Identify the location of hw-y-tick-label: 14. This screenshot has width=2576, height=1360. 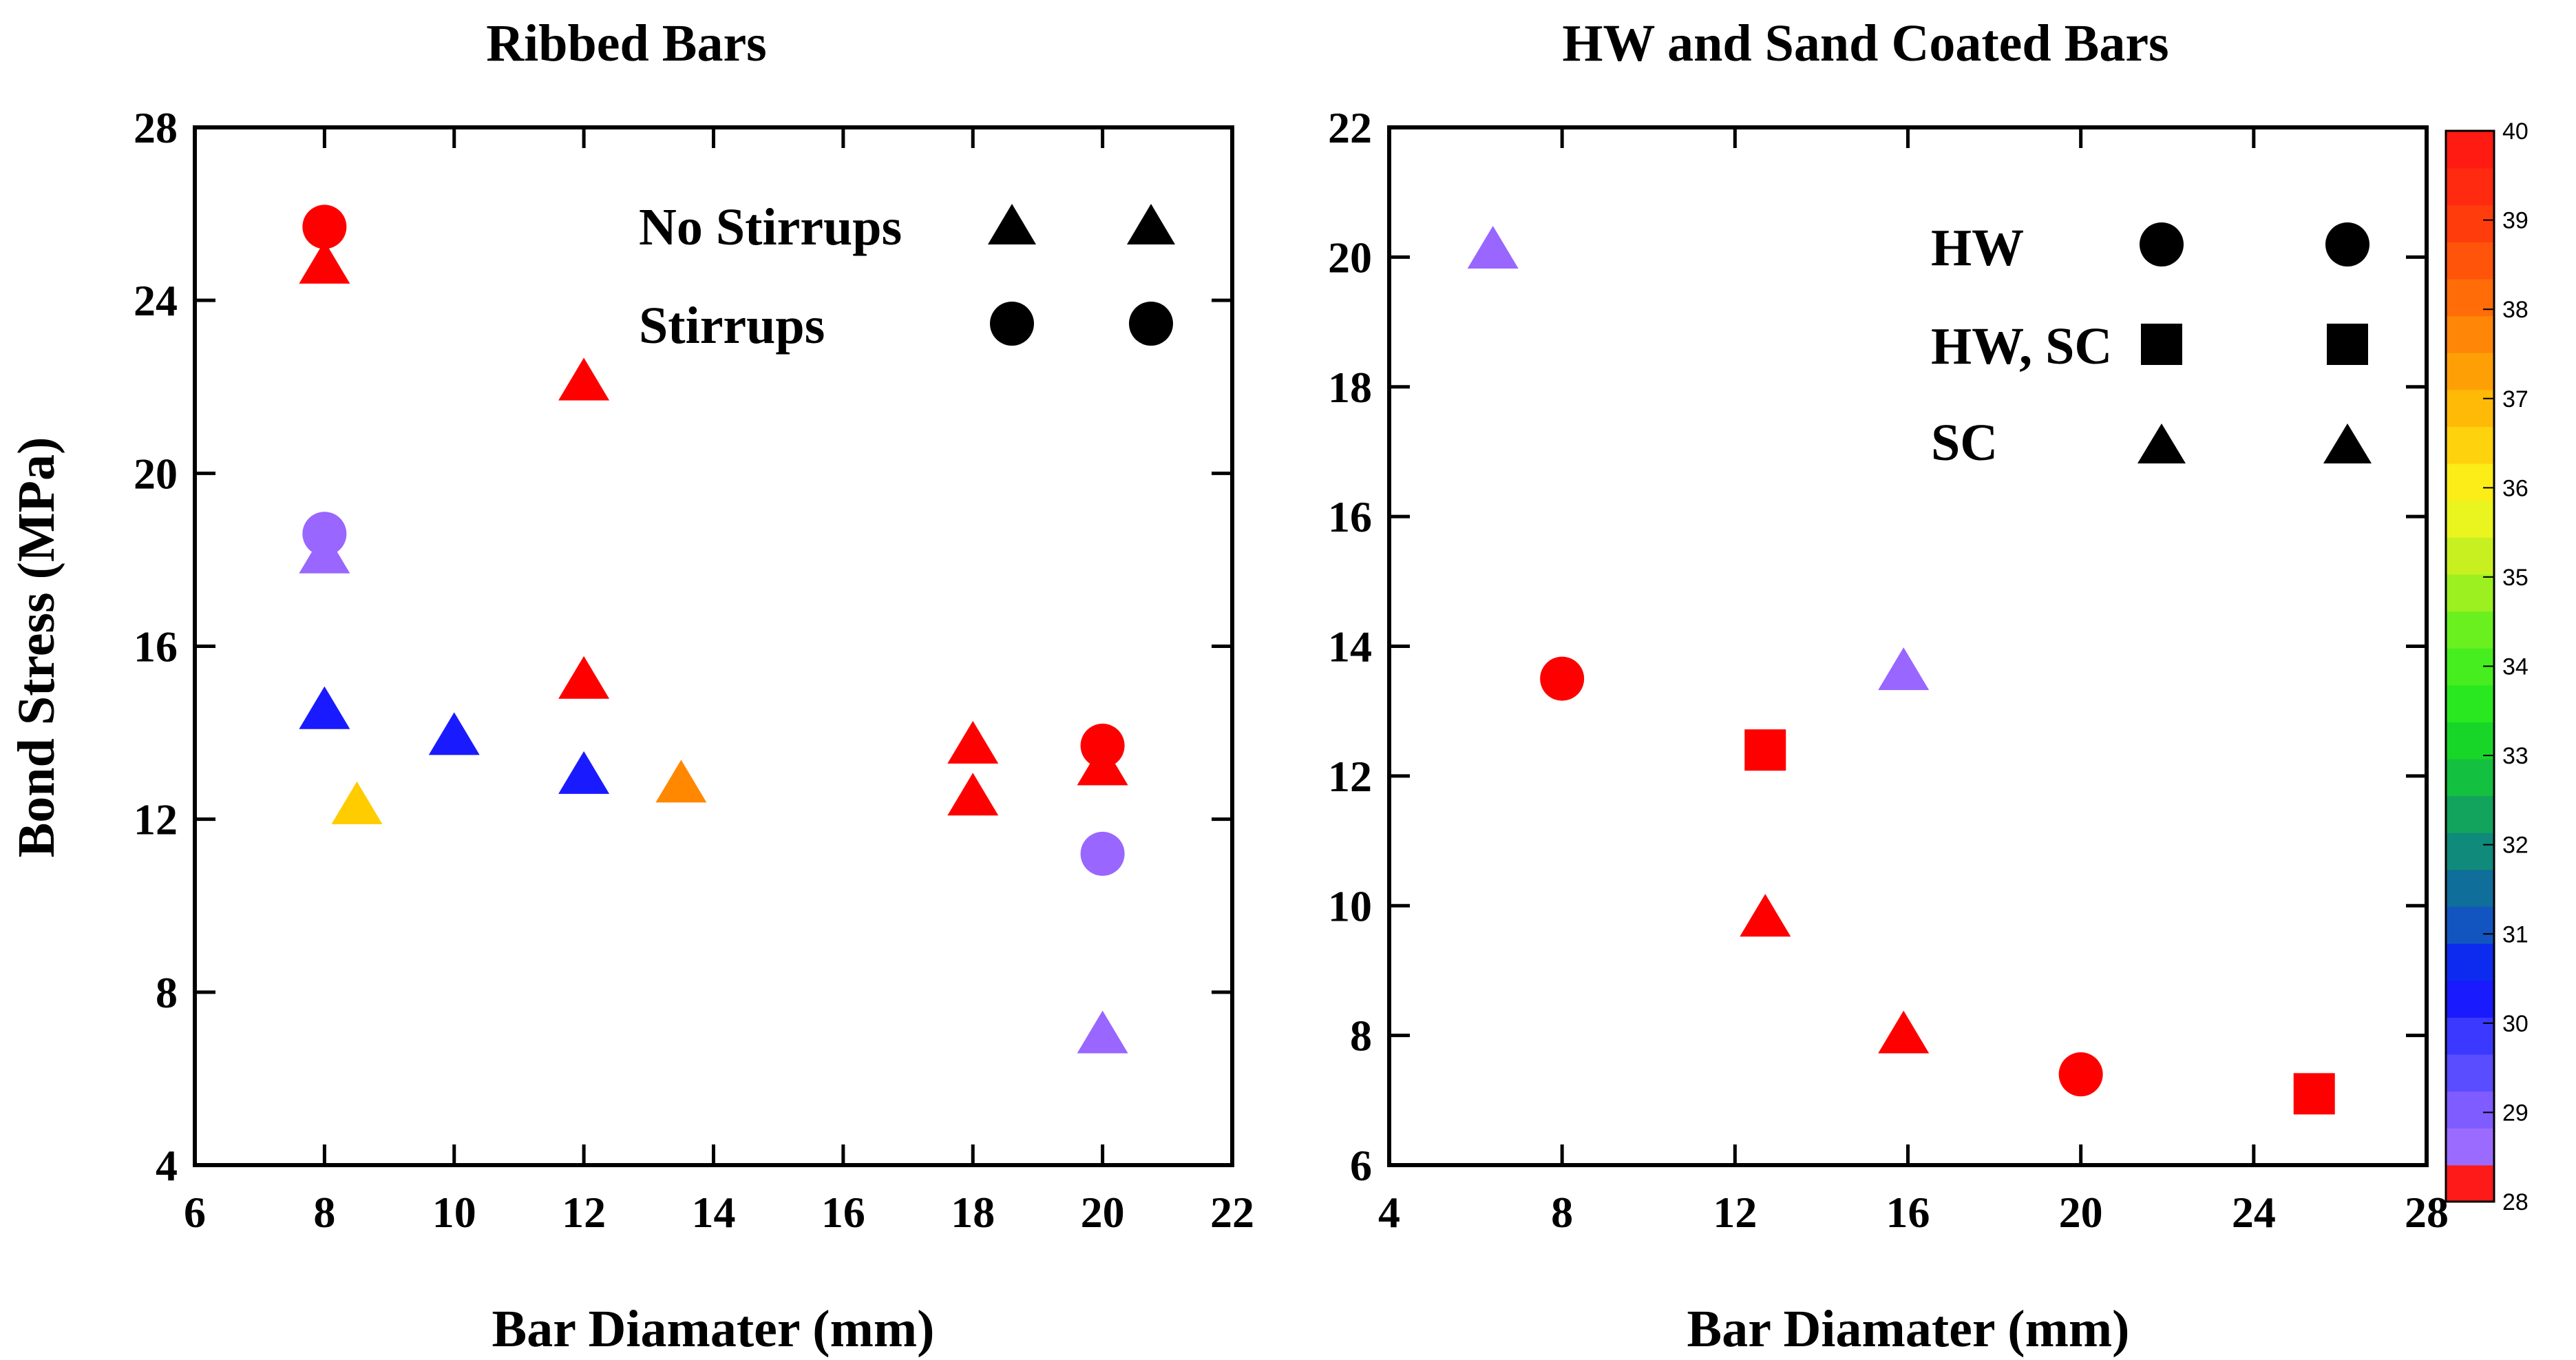
(1350, 647).